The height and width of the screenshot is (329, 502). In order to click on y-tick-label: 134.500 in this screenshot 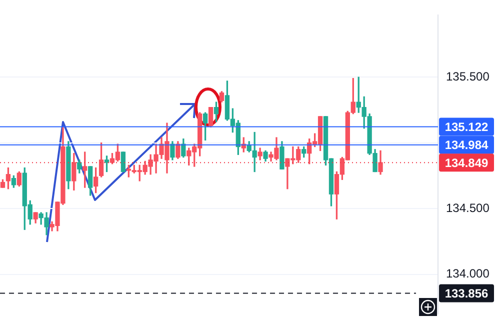, I will do `click(468, 207)`.